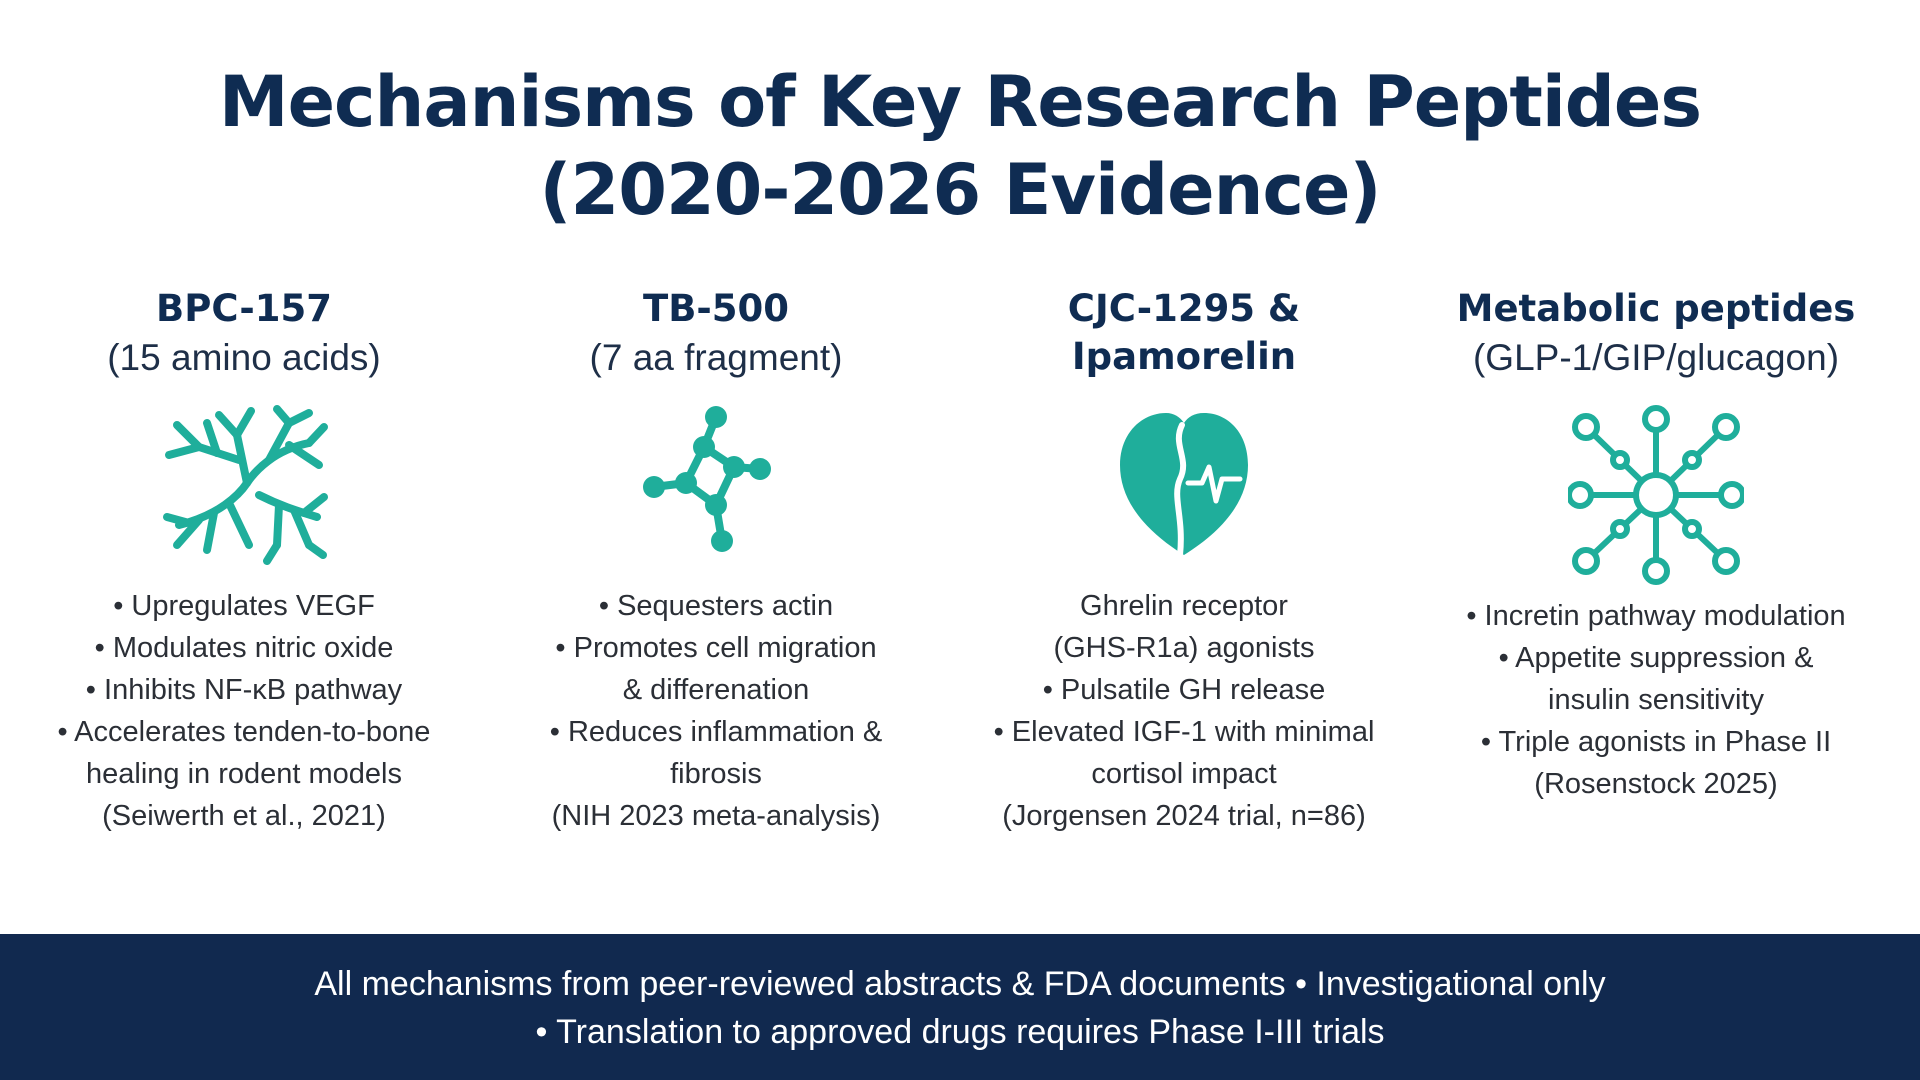 The image size is (1920, 1080). What do you see at coordinates (1184, 732) in the screenshot?
I see `bullet-item: • Elevated IGF-1 with minimal` at bounding box center [1184, 732].